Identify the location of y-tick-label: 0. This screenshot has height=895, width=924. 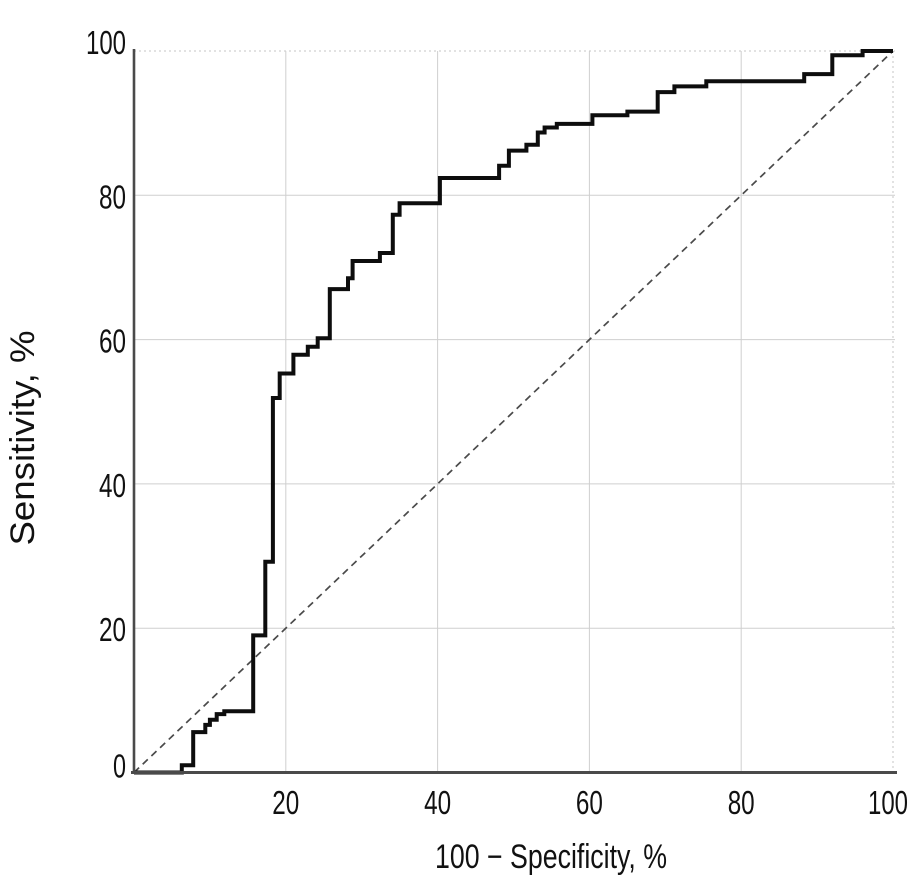
(119, 766).